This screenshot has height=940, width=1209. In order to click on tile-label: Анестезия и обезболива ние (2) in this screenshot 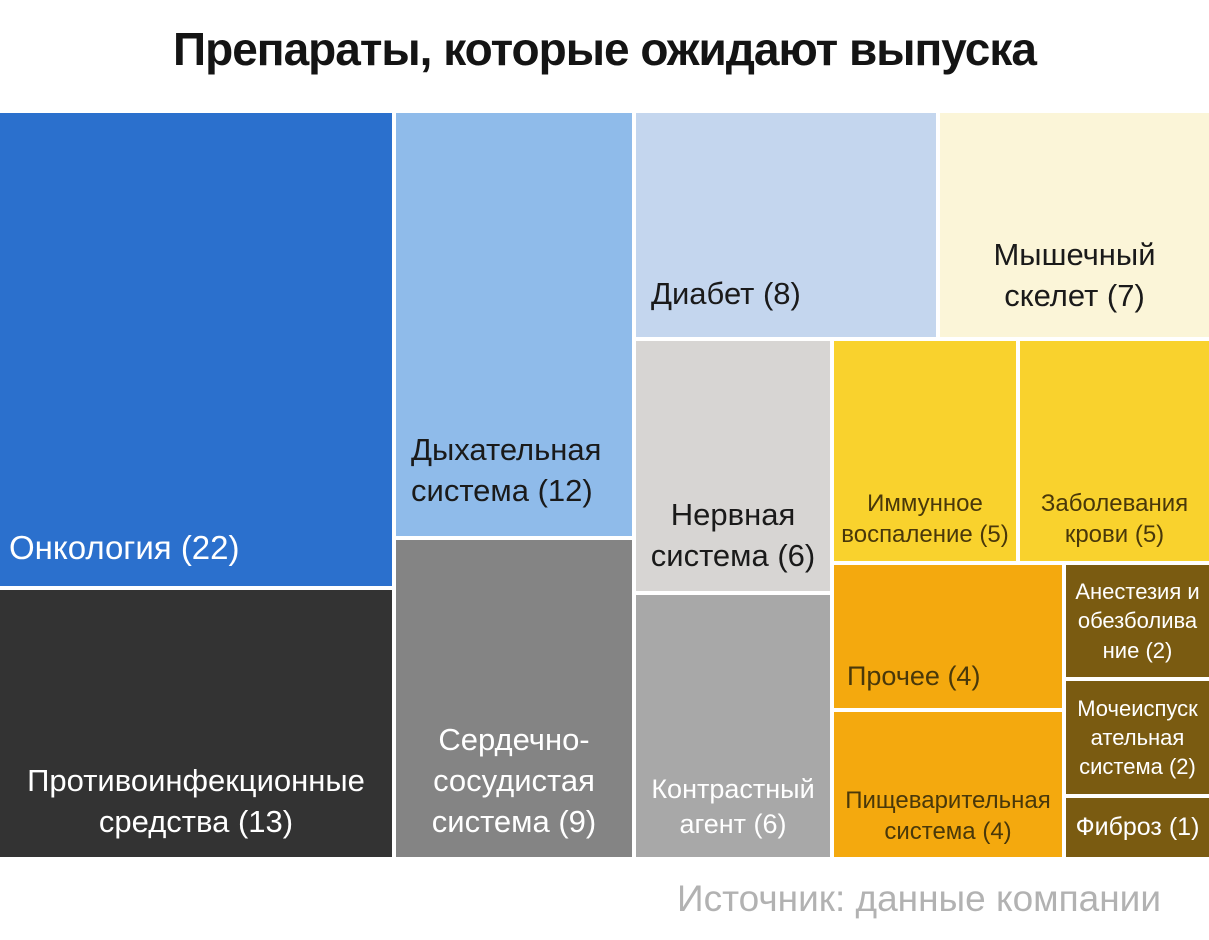, I will do `click(1137, 621)`.